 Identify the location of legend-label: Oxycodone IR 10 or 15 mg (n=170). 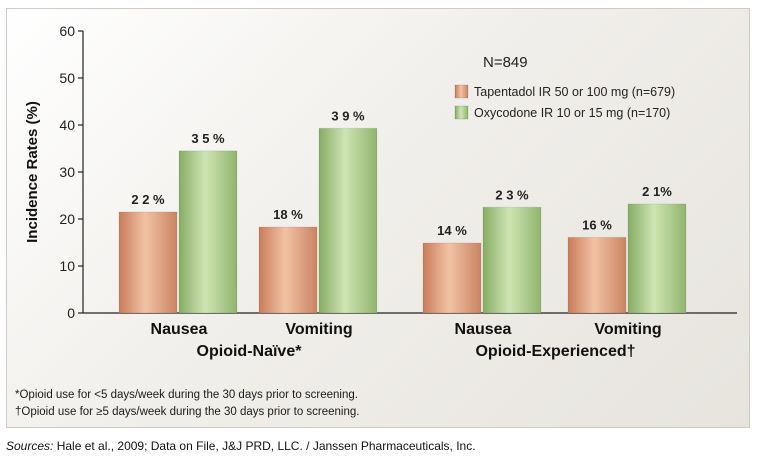
(572, 113).